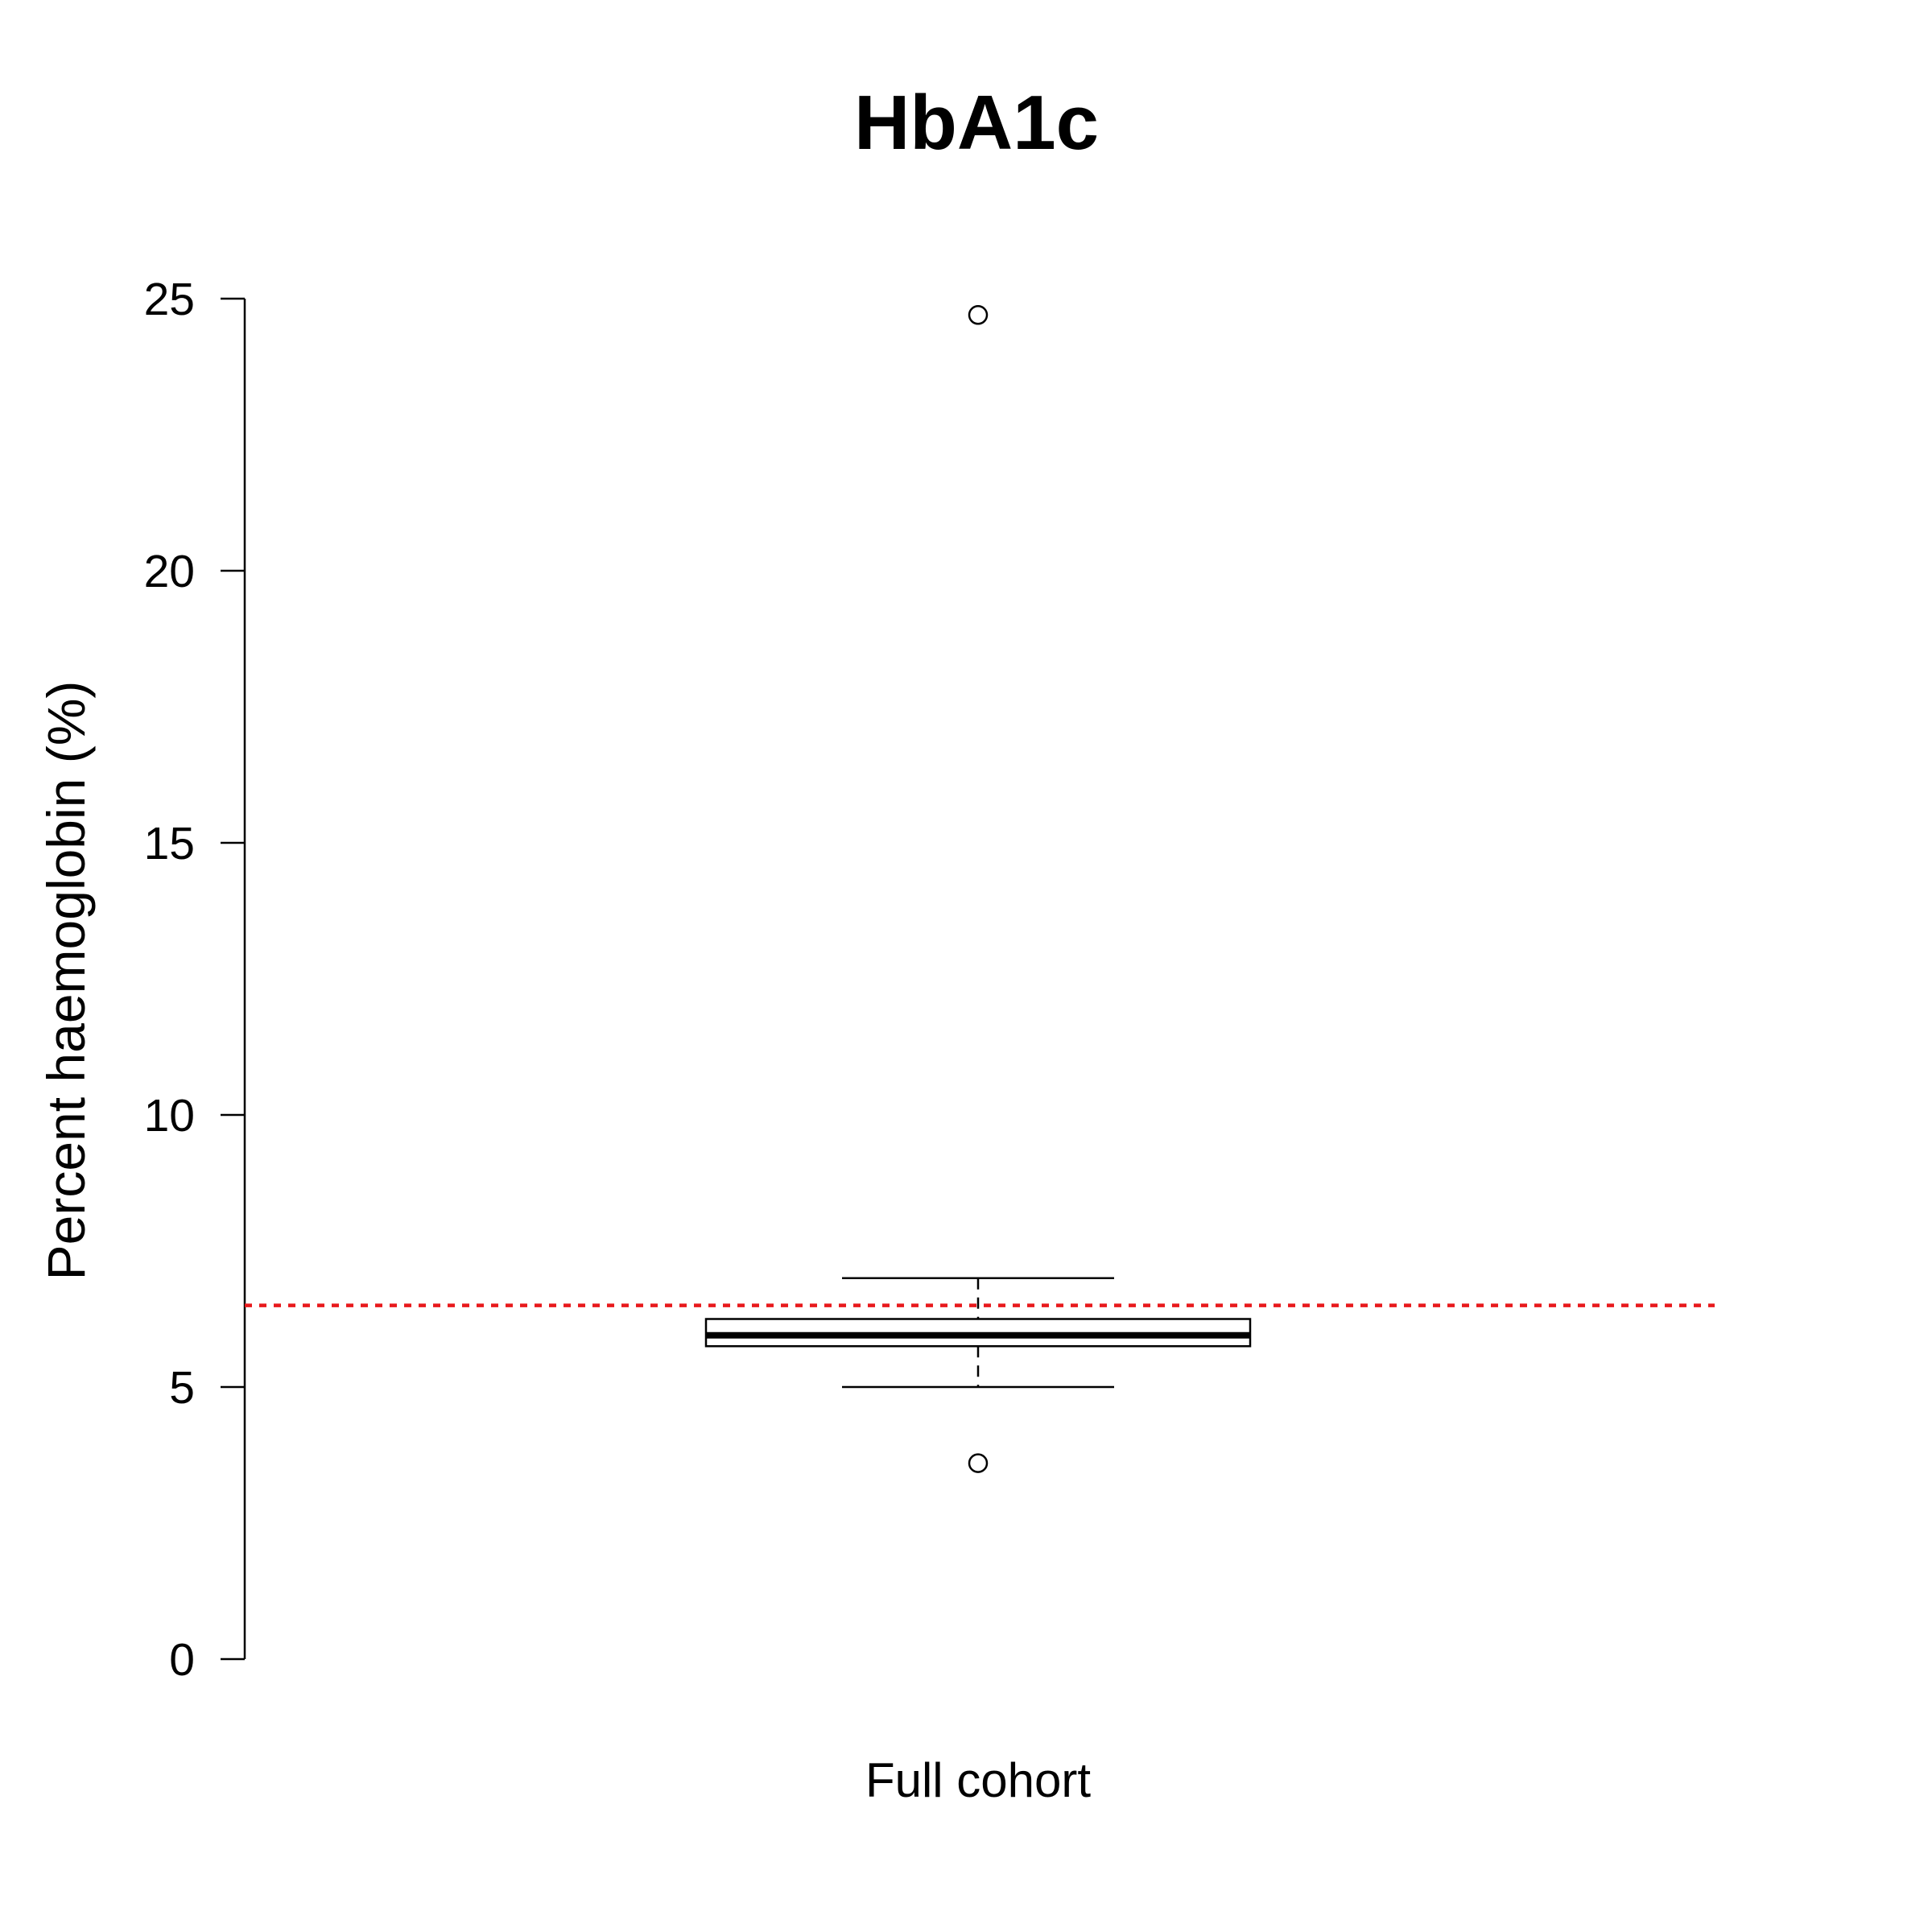 Image resolution: width=1932 pixels, height=1932 pixels. Describe the element at coordinates (976, 123) in the screenshot. I see `chart-title: HbA1c` at that location.